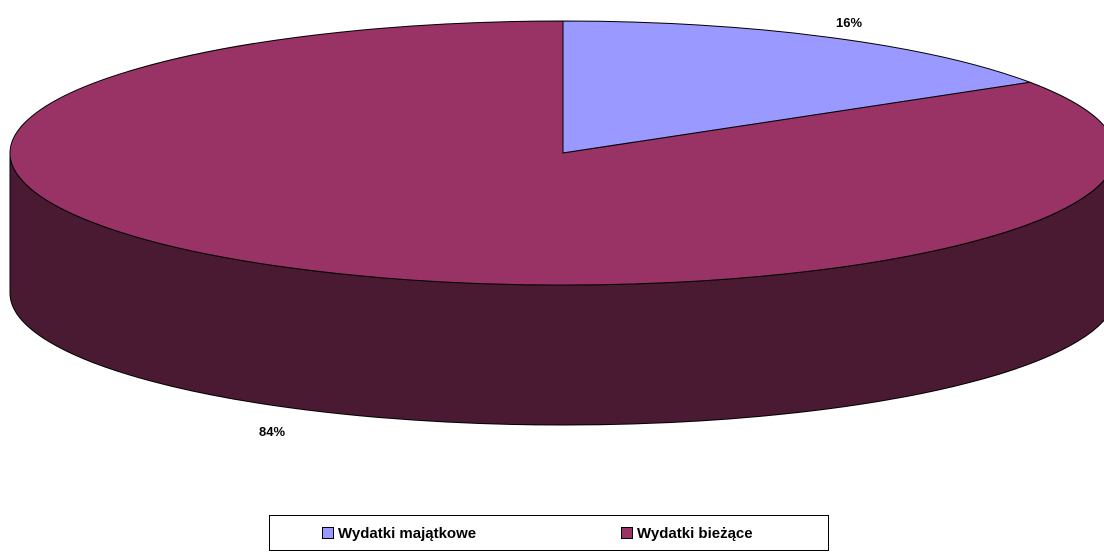 This screenshot has width=1104, height=553. Describe the element at coordinates (627, 533) in the screenshot. I see `legend-swatch-biezace` at that location.